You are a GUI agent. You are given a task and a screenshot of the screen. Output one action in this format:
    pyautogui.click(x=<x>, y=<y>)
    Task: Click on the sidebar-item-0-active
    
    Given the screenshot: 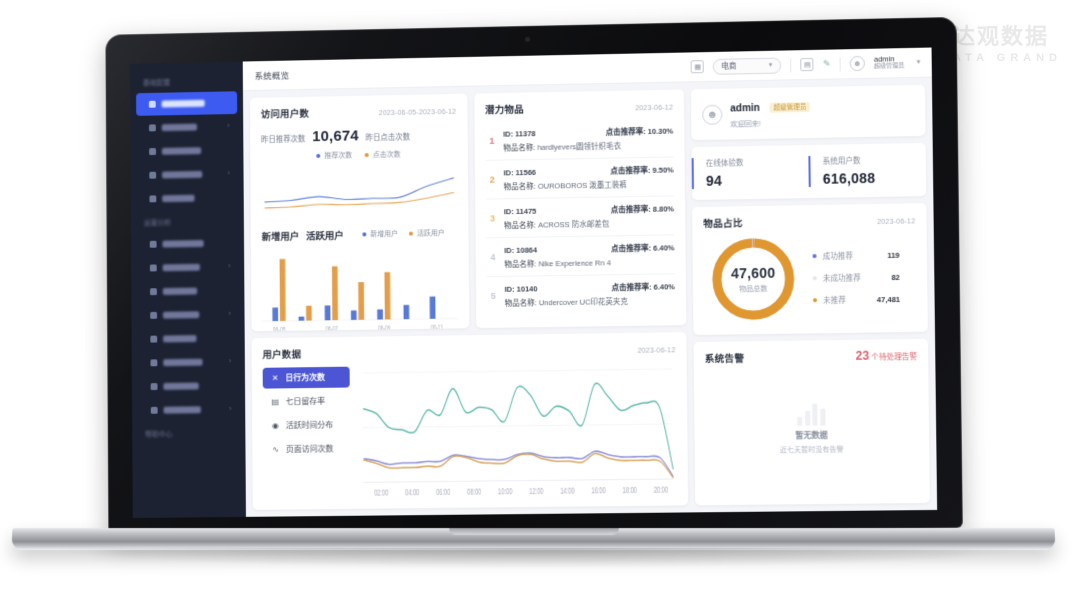 What is the action you would take?
    pyautogui.click(x=187, y=103)
    